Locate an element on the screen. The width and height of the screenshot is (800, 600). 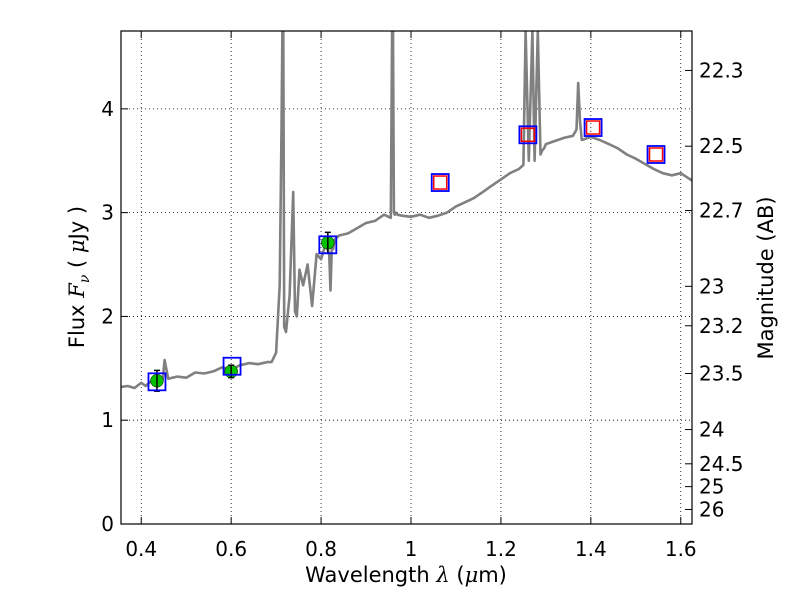
x-axis-title: Wavelength λ (μm) is located at coordinates (406, 575).